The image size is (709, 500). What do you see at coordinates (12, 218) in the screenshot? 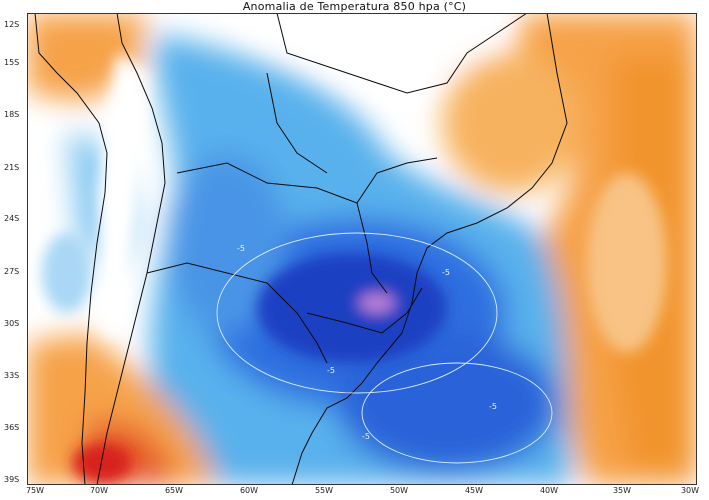
I see `lat-label: 24S` at bounding box center [12, 218].